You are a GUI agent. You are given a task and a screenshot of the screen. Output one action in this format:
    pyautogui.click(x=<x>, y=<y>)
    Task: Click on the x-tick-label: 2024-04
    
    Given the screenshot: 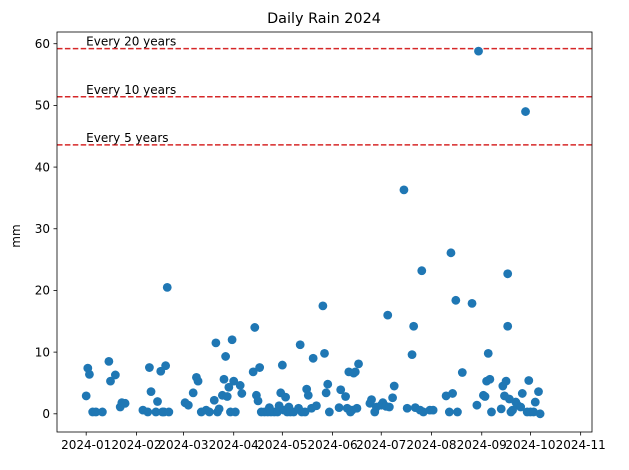 What is the action you would take?
    pyautogui.click(x=234, y=445)
    